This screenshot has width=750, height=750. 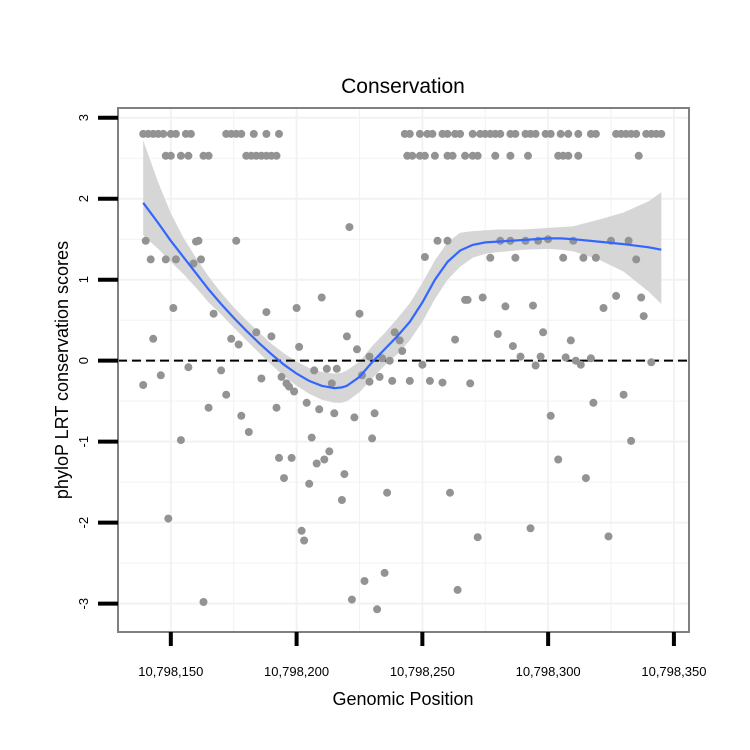 What do you see at coordinates (296, 671) in the screenshot?
I see `x-tick-label: 10,798,200` at bounding box center [296, 671].